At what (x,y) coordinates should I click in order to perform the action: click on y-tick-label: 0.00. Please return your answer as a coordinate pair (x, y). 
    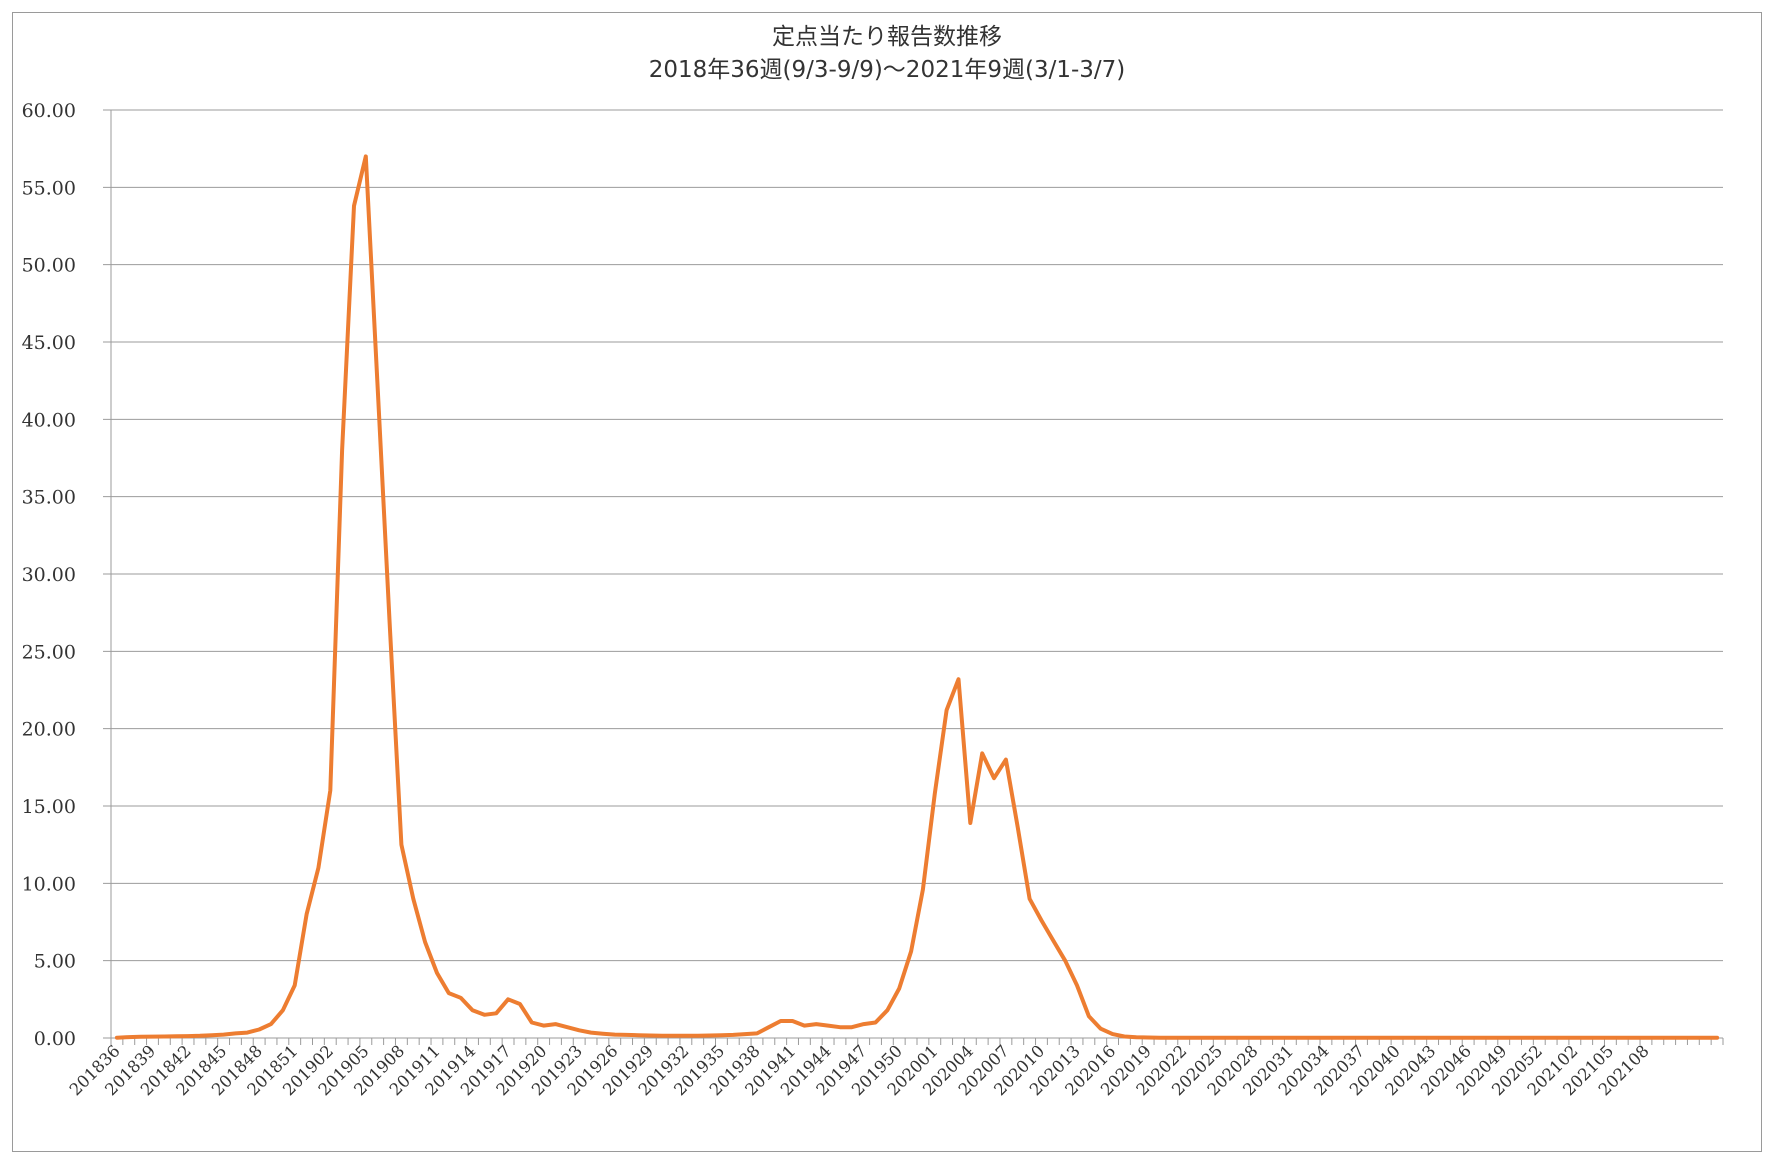
    Looking at the image, I should click on (55, 1039).